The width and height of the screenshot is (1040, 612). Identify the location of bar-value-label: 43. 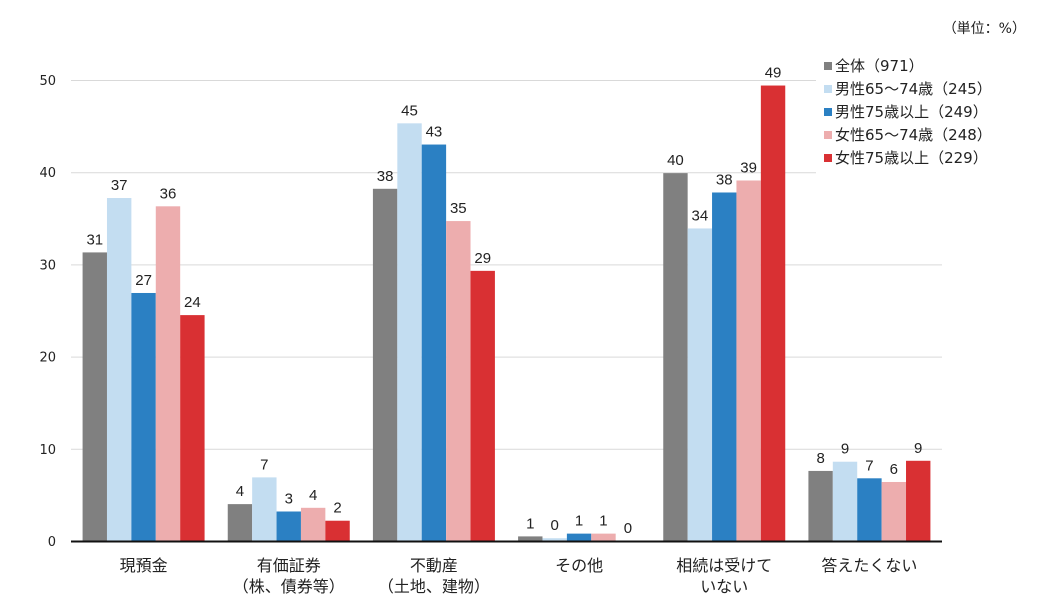
(434, 132).